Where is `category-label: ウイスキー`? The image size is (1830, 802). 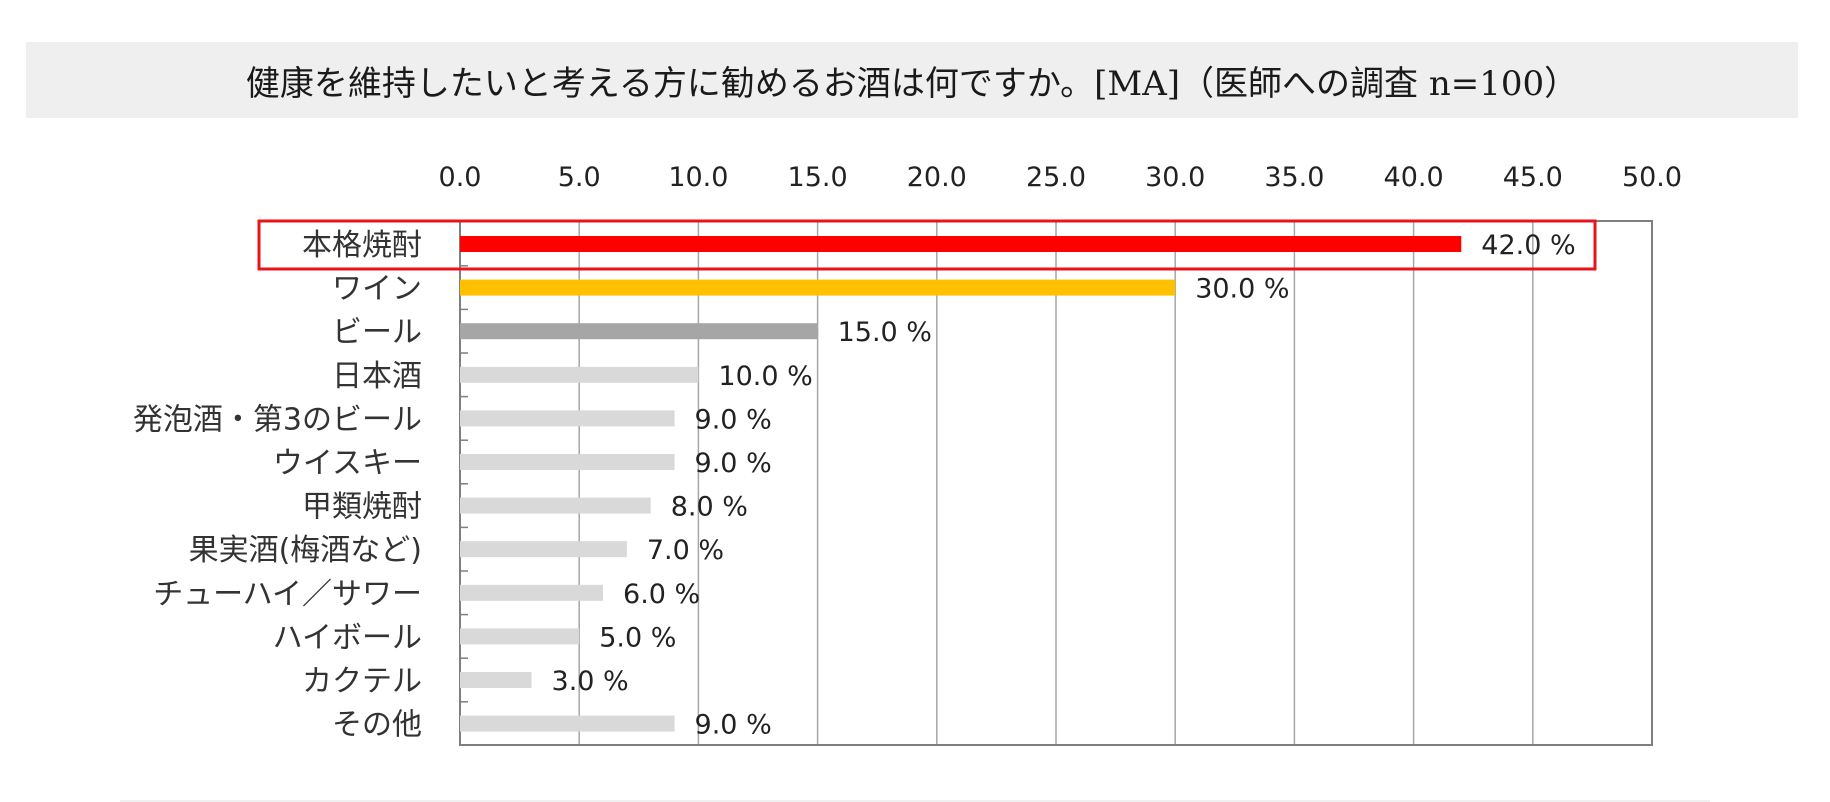
category-label: ウイスキー is located at coordinates (347, 463).